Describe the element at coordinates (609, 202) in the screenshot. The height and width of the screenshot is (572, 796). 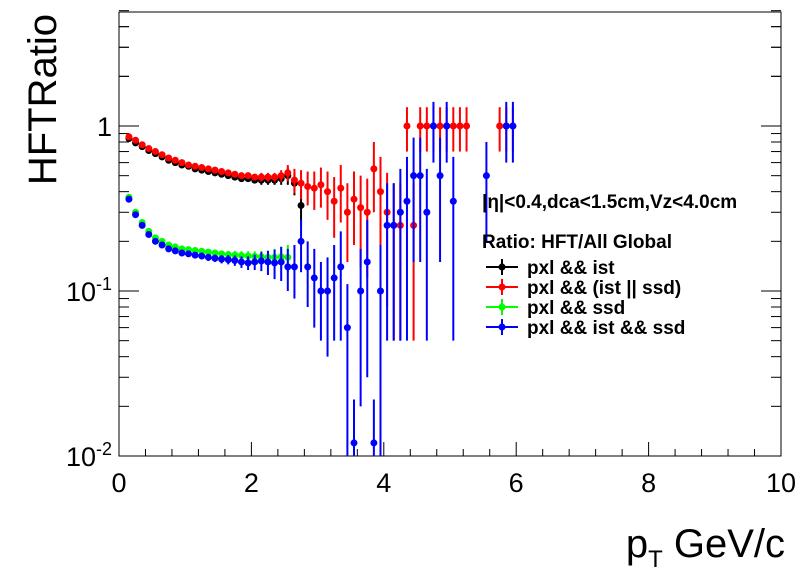
I see `cut-annotation: |η|<0.4,dca<1.5cm,Vz<4.0cm` at that location.